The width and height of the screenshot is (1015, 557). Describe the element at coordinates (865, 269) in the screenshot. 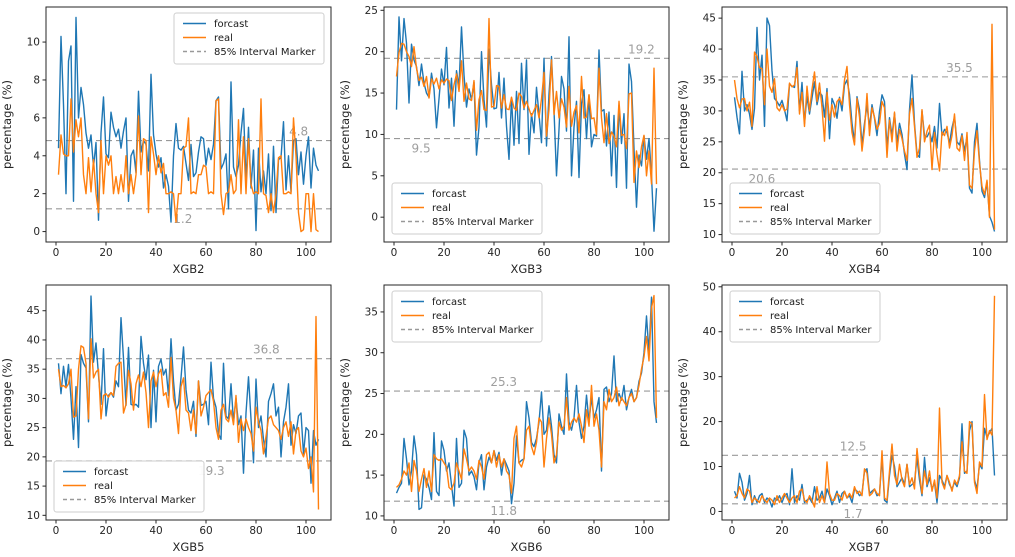

I see `x-axis-label: XGB4` at that location.